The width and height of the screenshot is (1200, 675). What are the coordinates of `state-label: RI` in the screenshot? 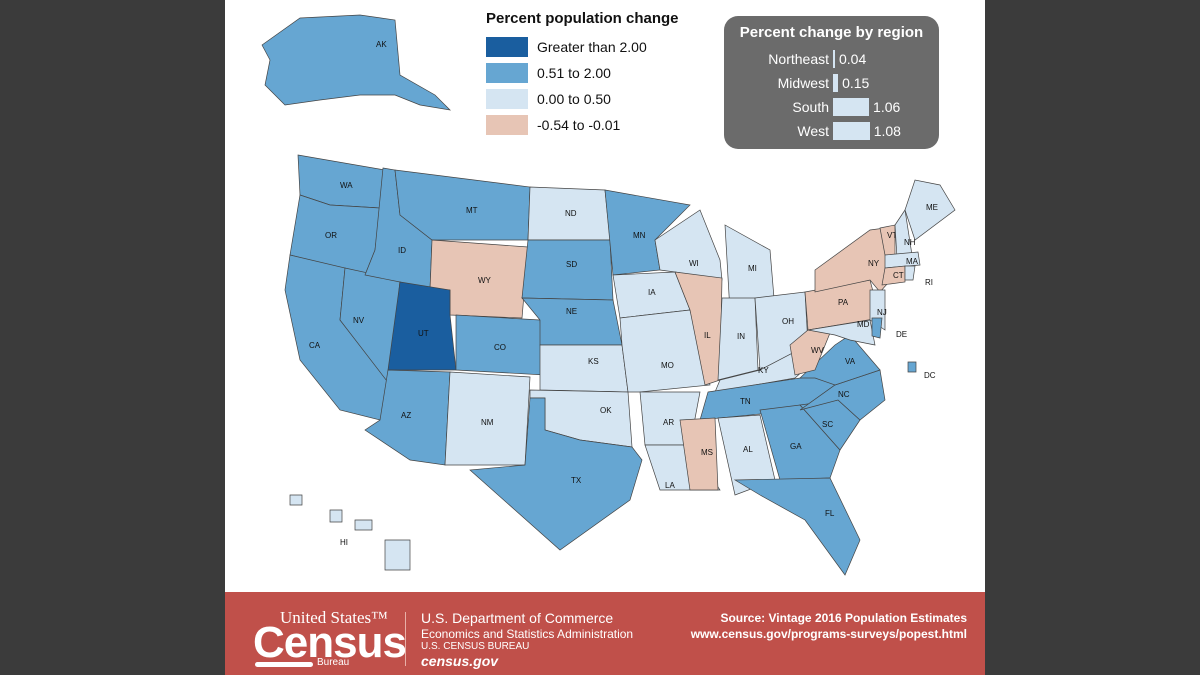 It's located at (929, 282).